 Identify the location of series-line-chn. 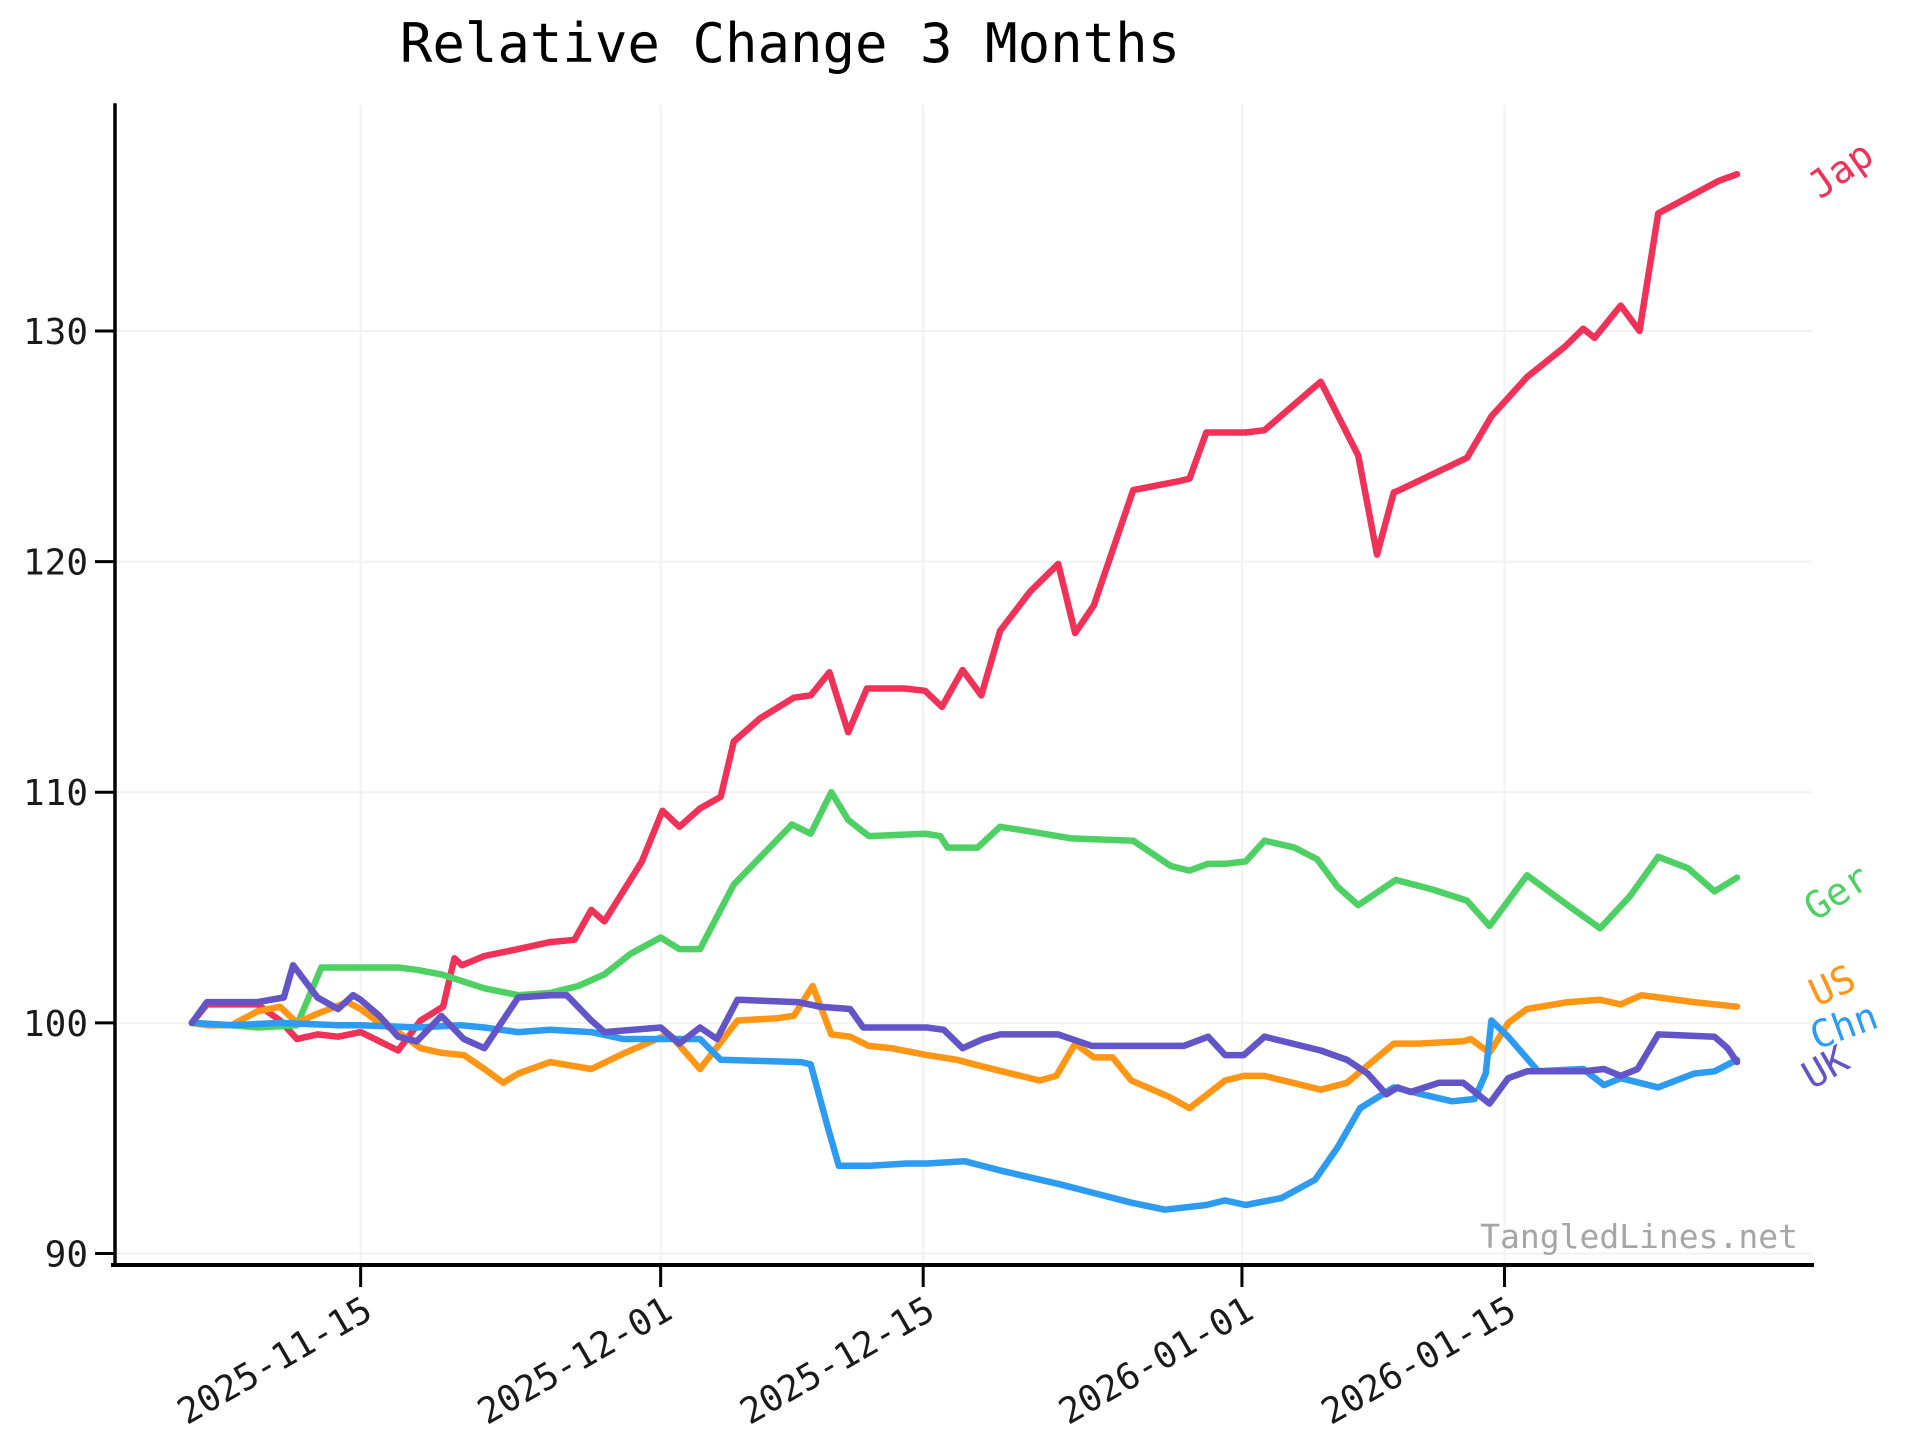
(964, 1115).